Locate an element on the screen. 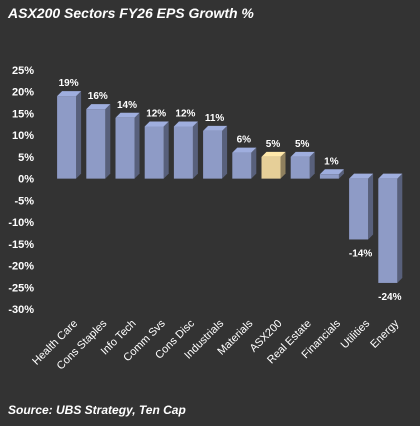  y-tick-label: -30% is located at coordinates (21, 310).